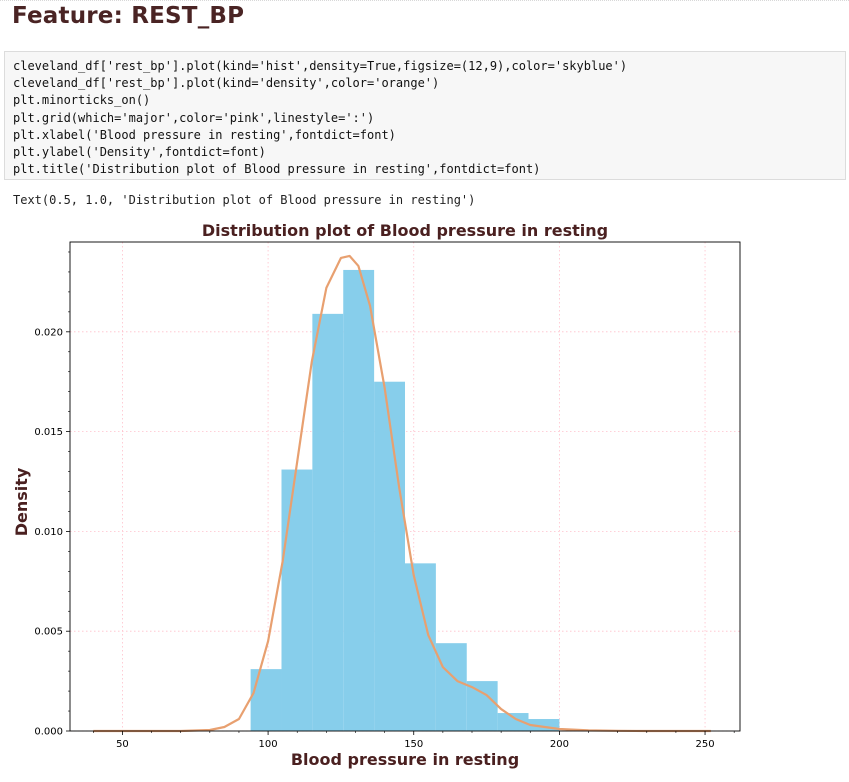 The height and width of the screenshot is (782, 849). Describe the element at coordinates (48, 532) in the screenshot. I see `y-tick-label: 0.010` at that location.